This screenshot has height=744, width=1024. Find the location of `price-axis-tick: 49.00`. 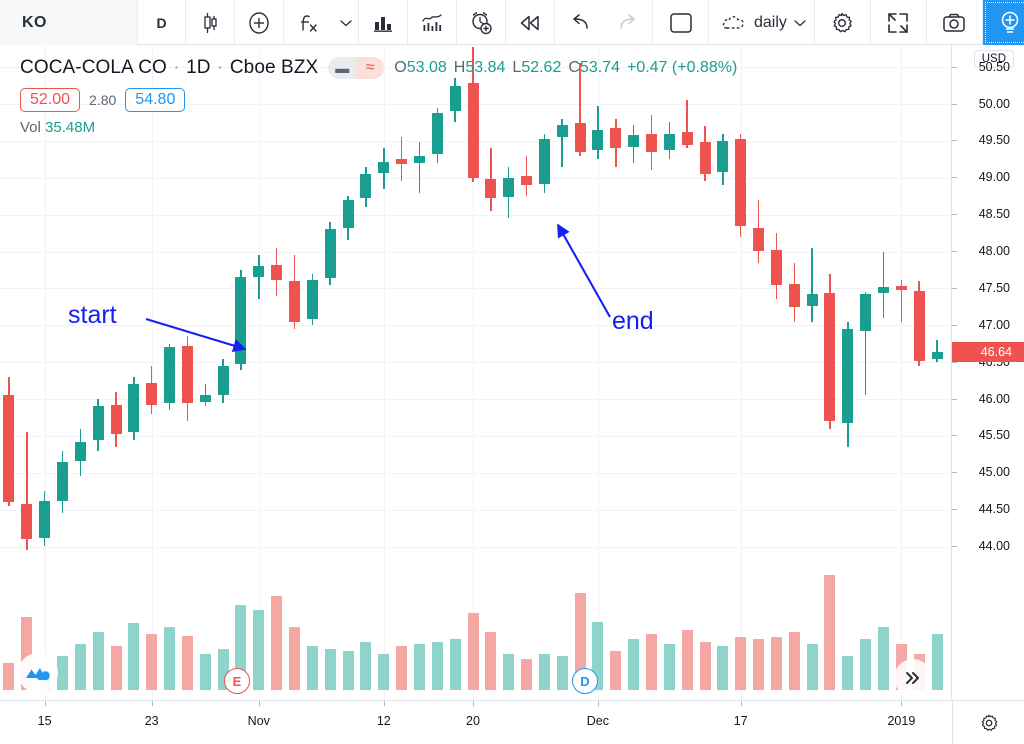

price-axis-tick: 49.00 is located at coordinates (988, 177).